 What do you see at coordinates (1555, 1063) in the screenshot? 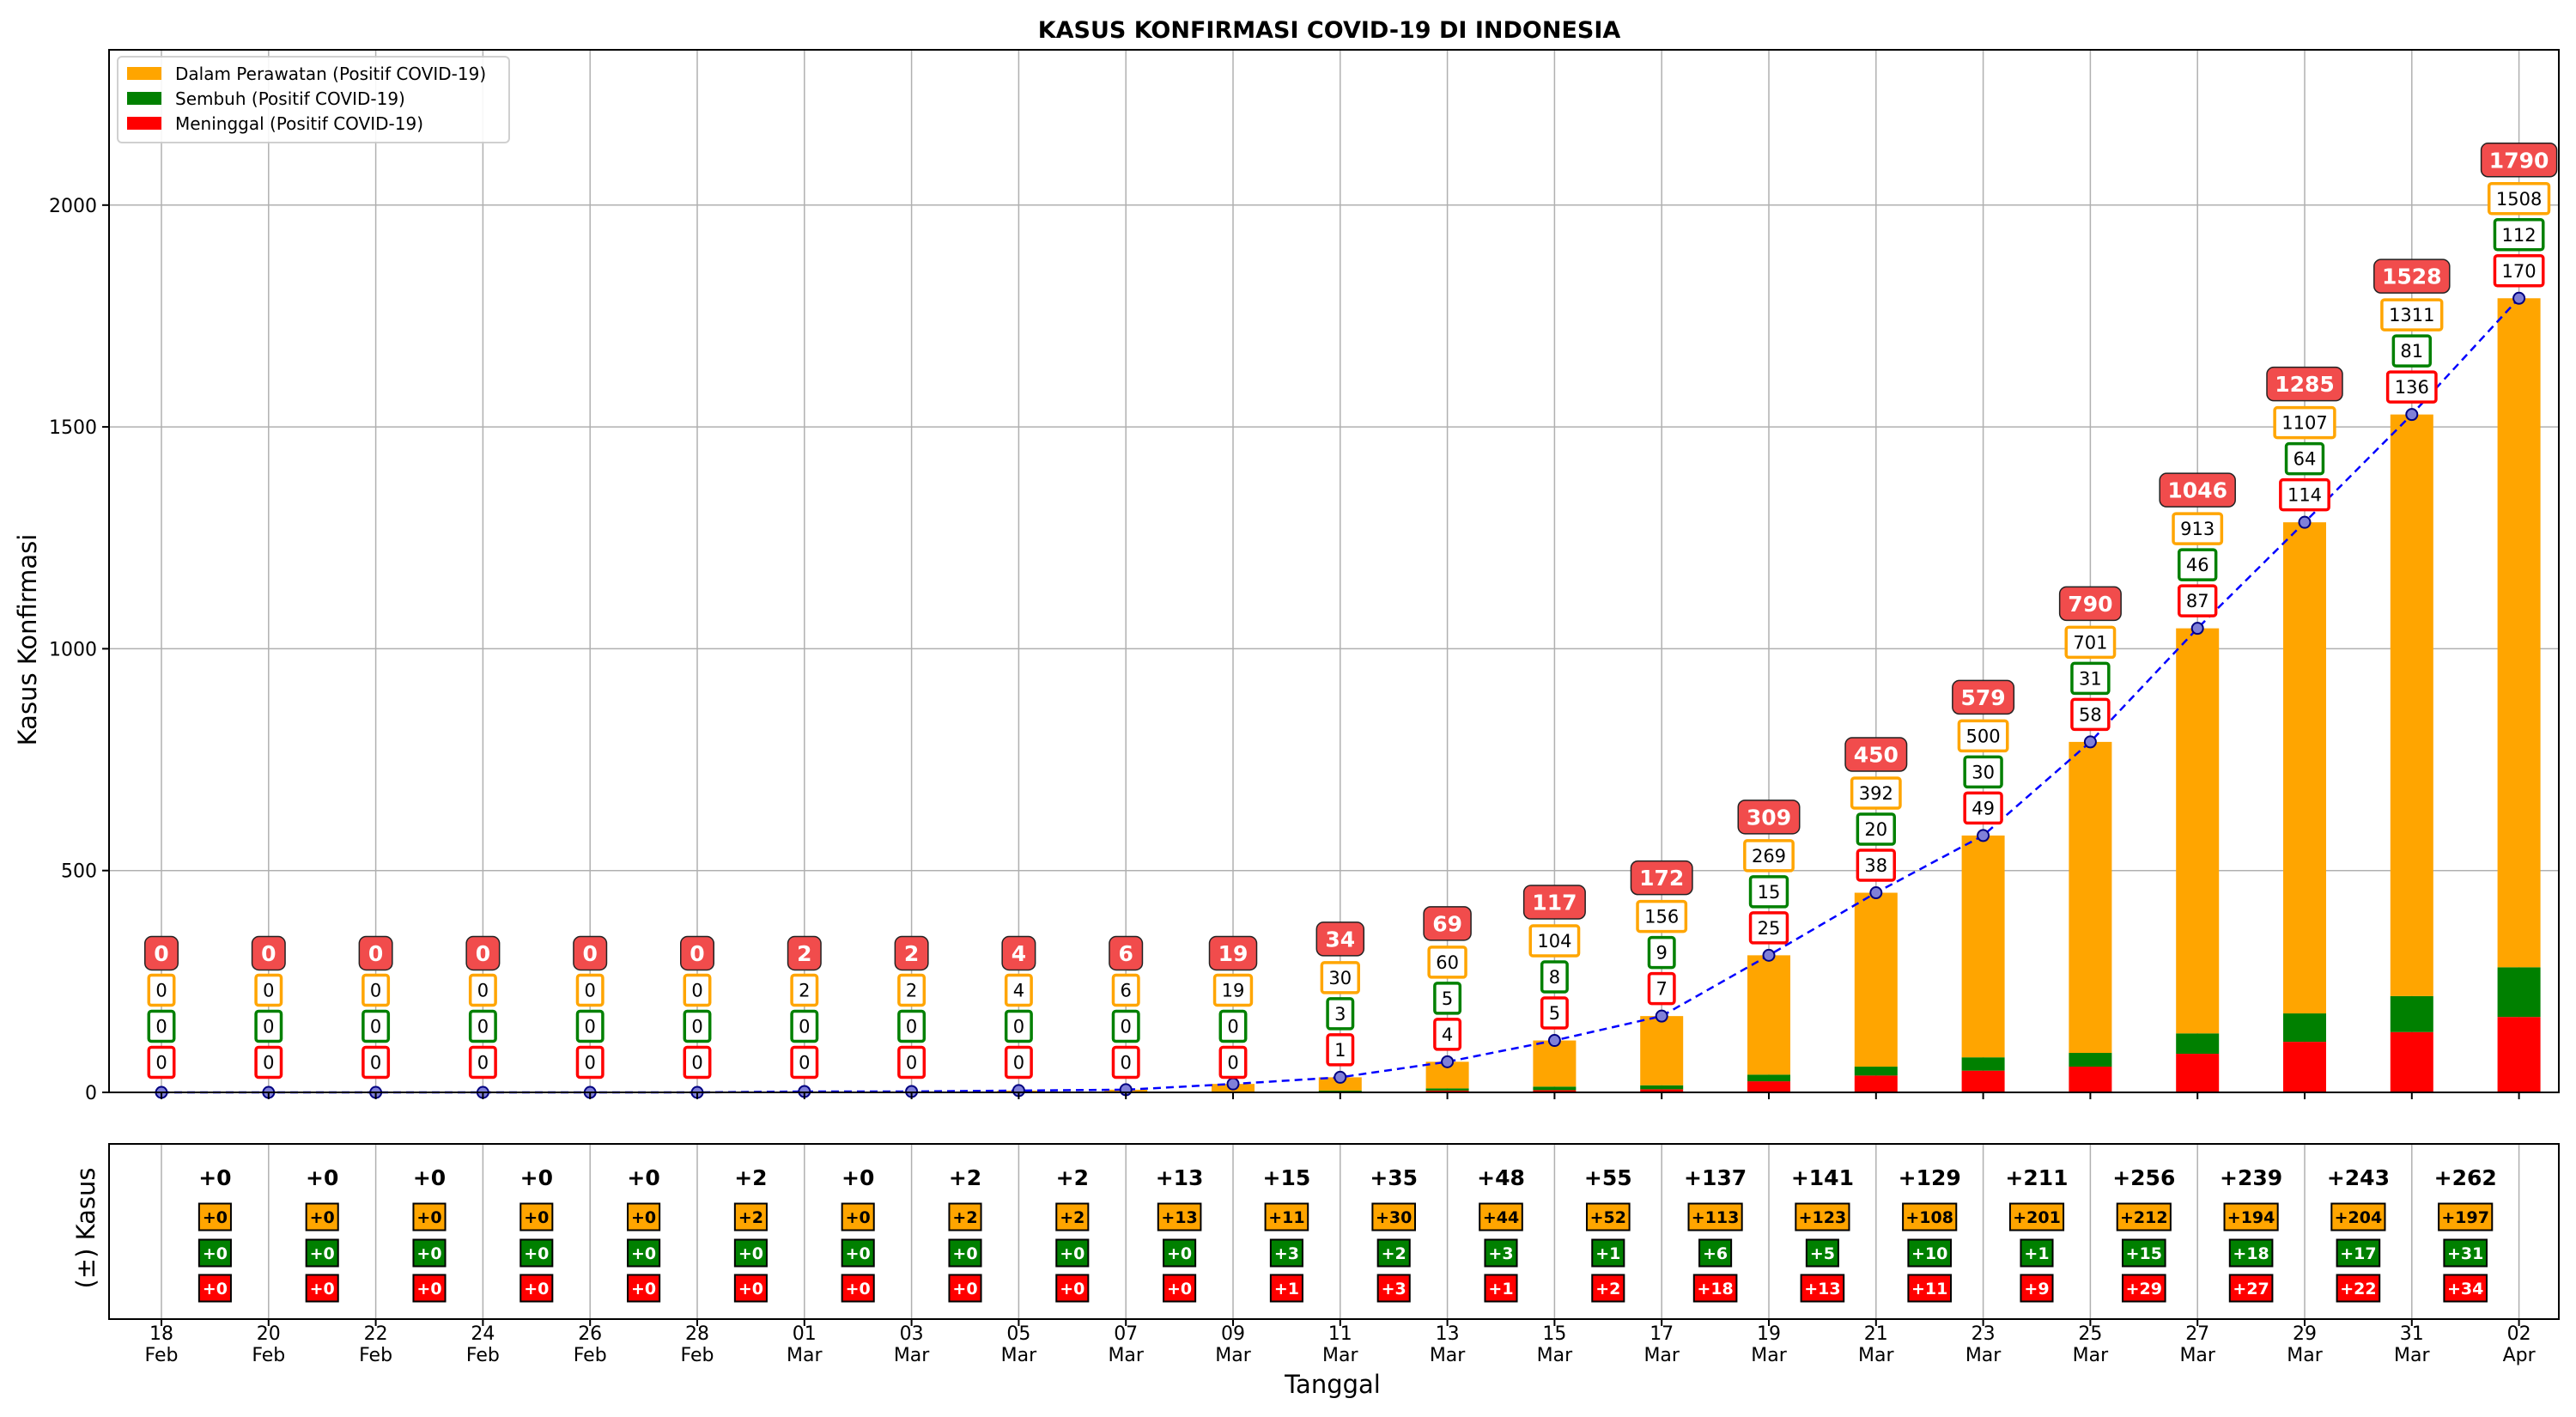
I see `bar-perawatan` at bounding box center [1555, 1063].